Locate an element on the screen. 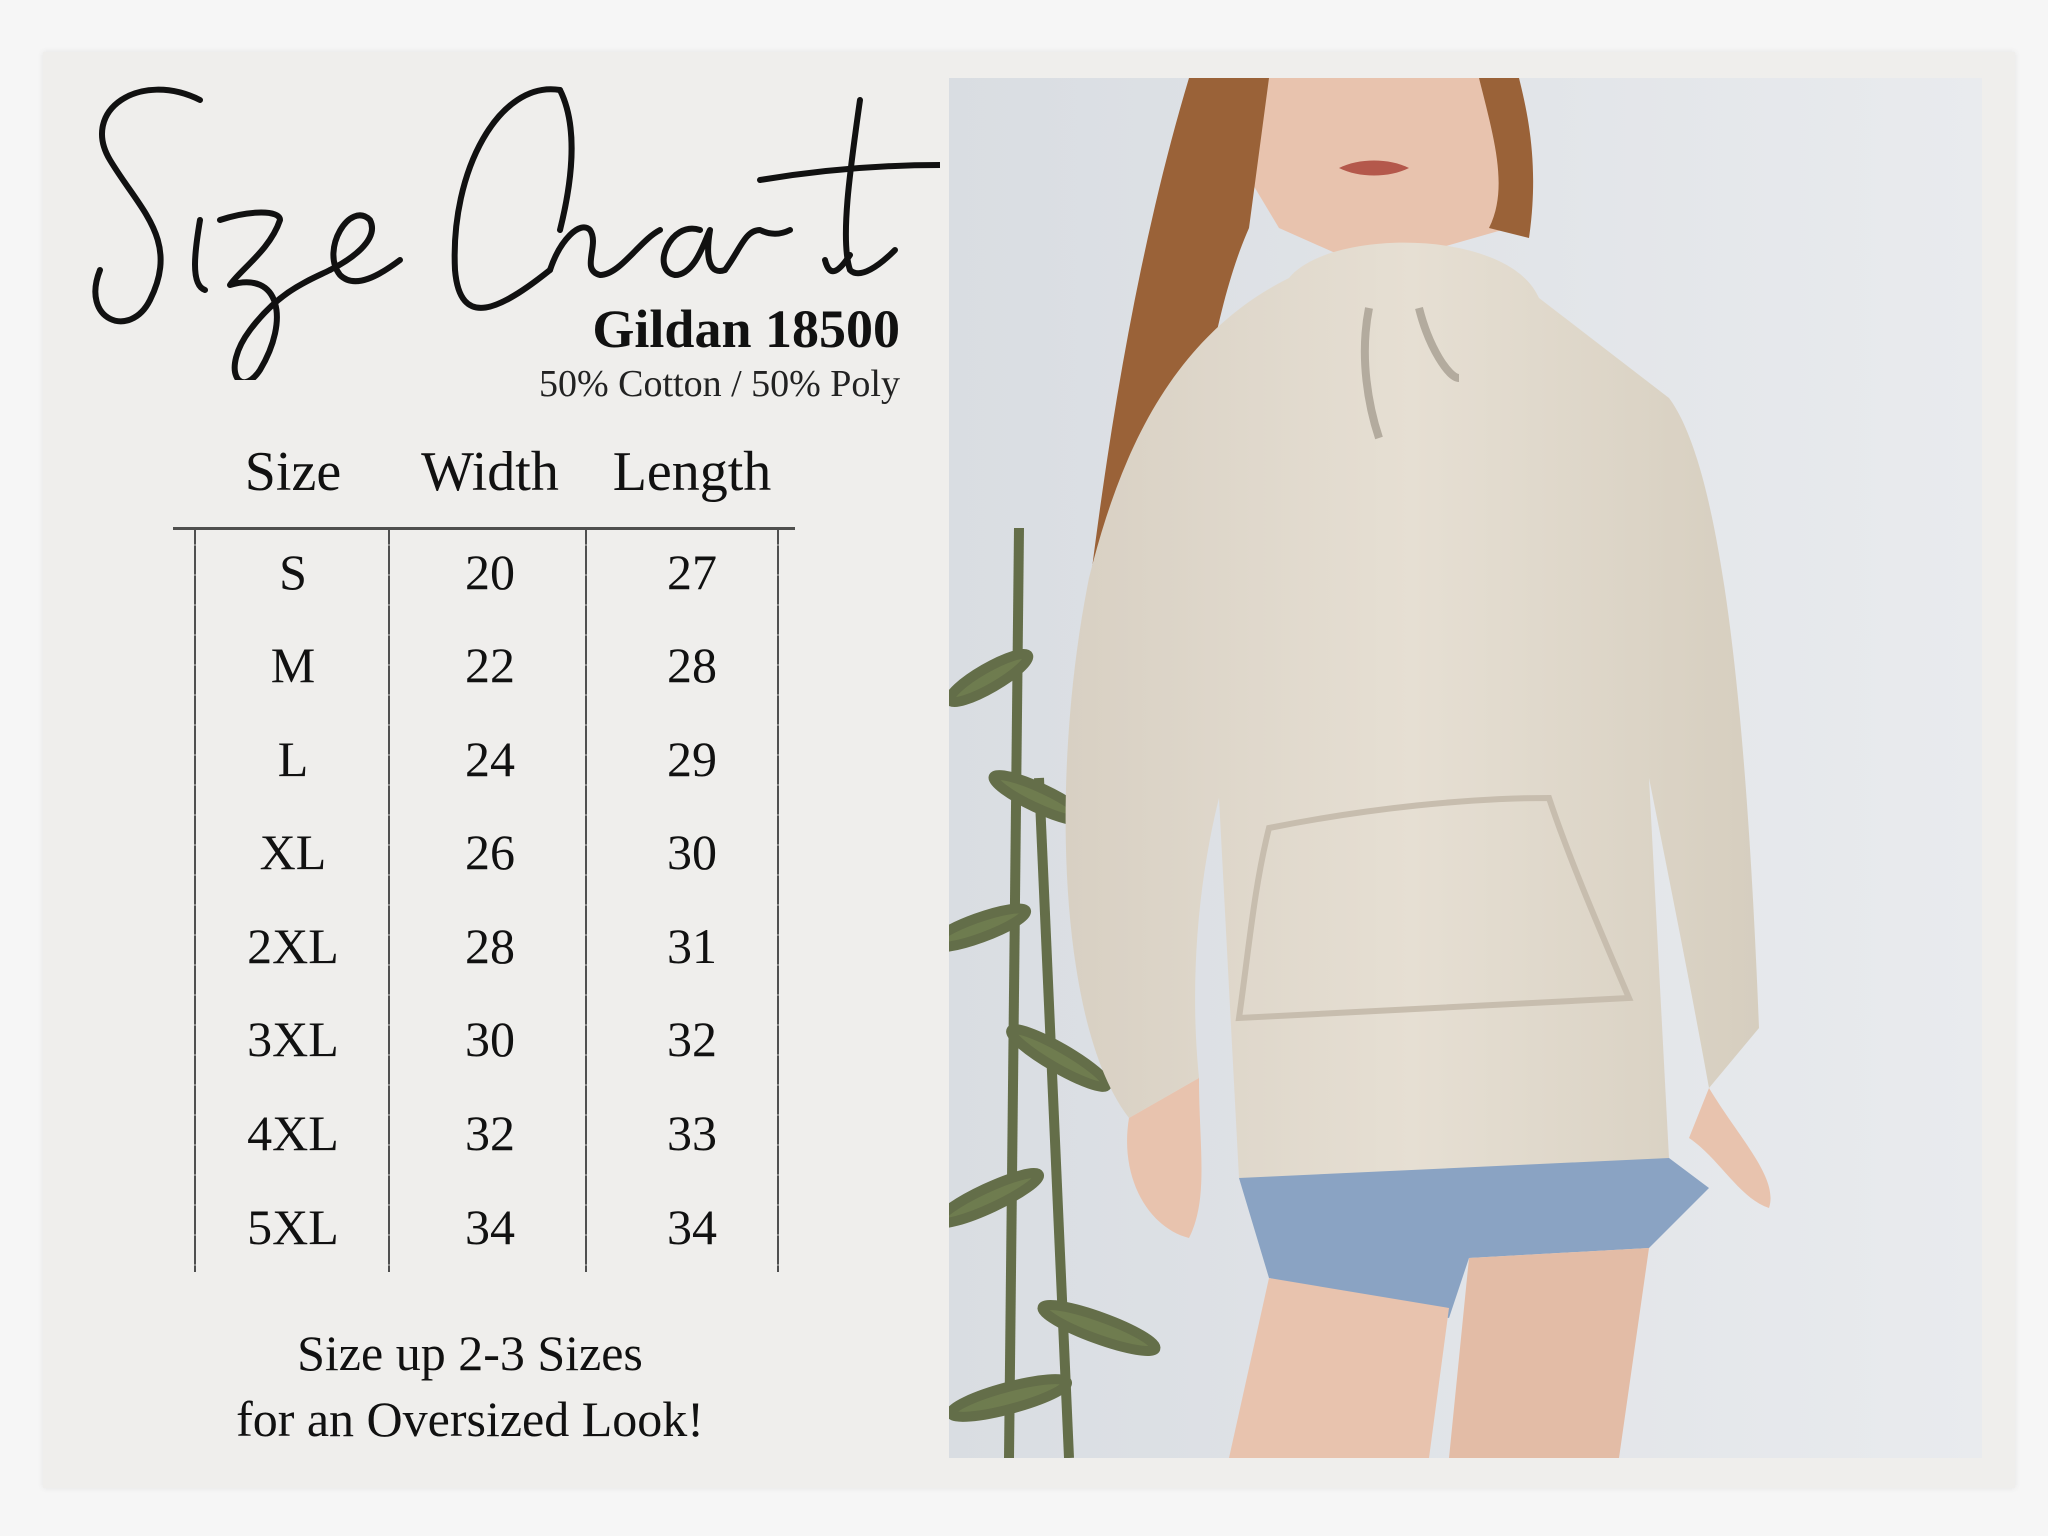 The width and height of the screenshot is (2048, 1536). sizing-note-line1: Size up 2-3 Sizes is located at coordinates (470, 1353).